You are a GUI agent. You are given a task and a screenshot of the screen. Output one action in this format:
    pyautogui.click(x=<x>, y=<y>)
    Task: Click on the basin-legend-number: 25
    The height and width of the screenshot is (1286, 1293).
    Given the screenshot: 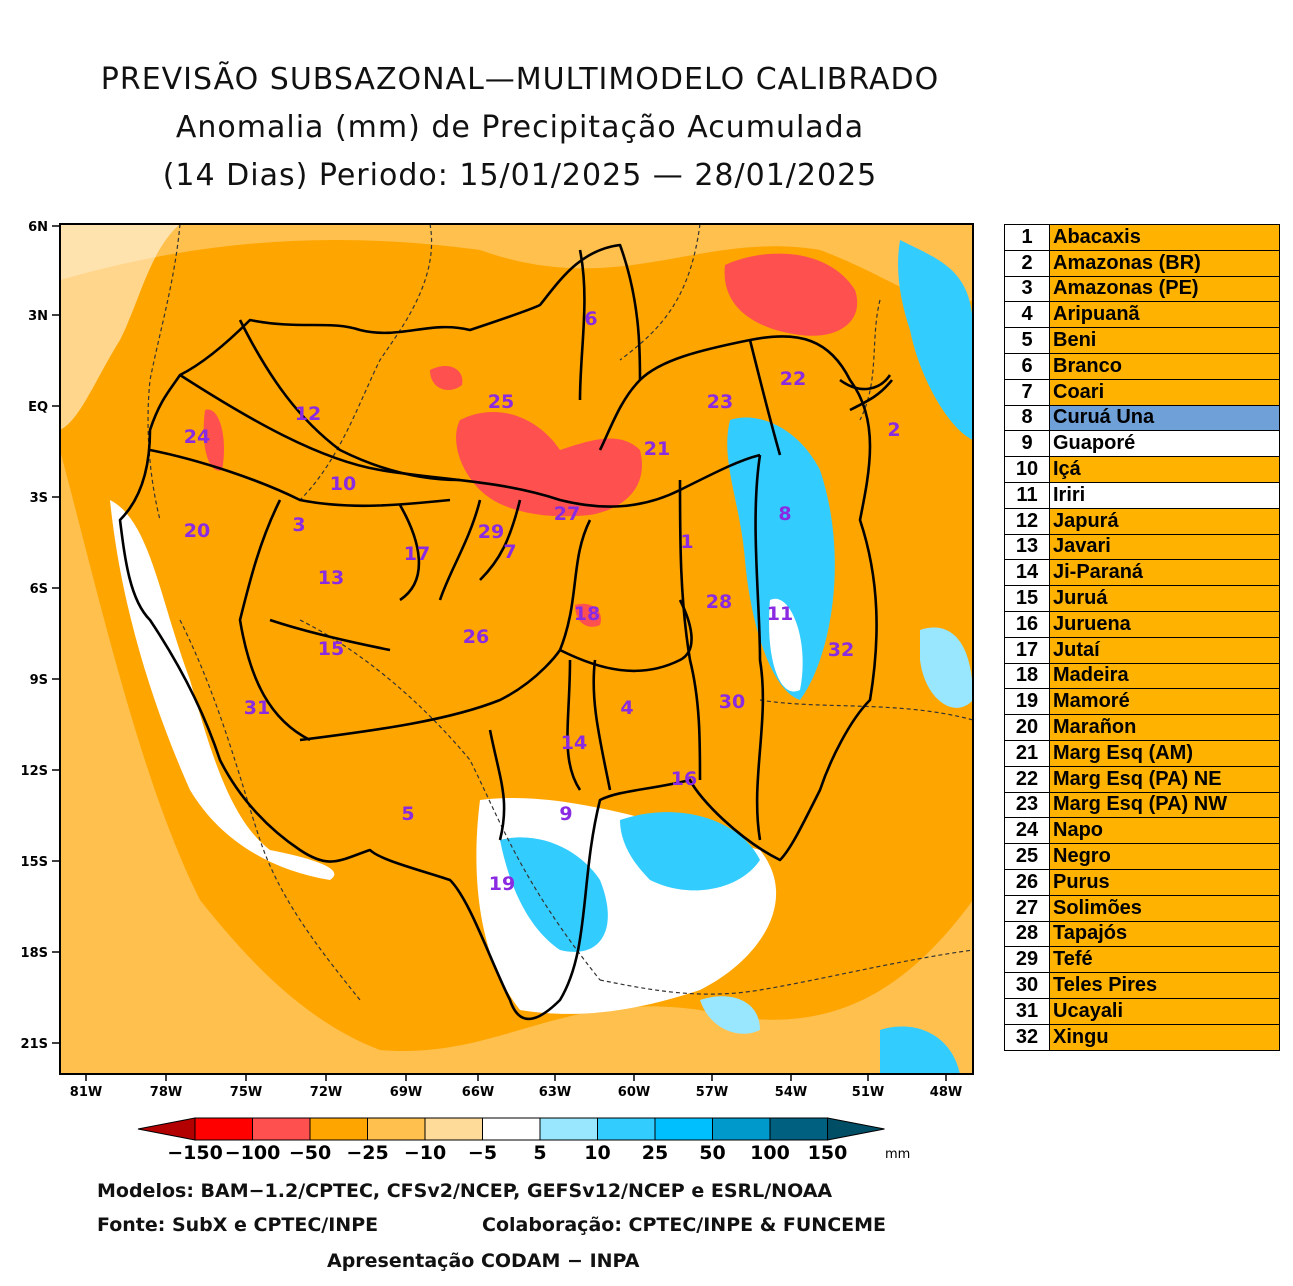 What is the action you would take?
    pyautogui.click(x=1027, y=856)
    